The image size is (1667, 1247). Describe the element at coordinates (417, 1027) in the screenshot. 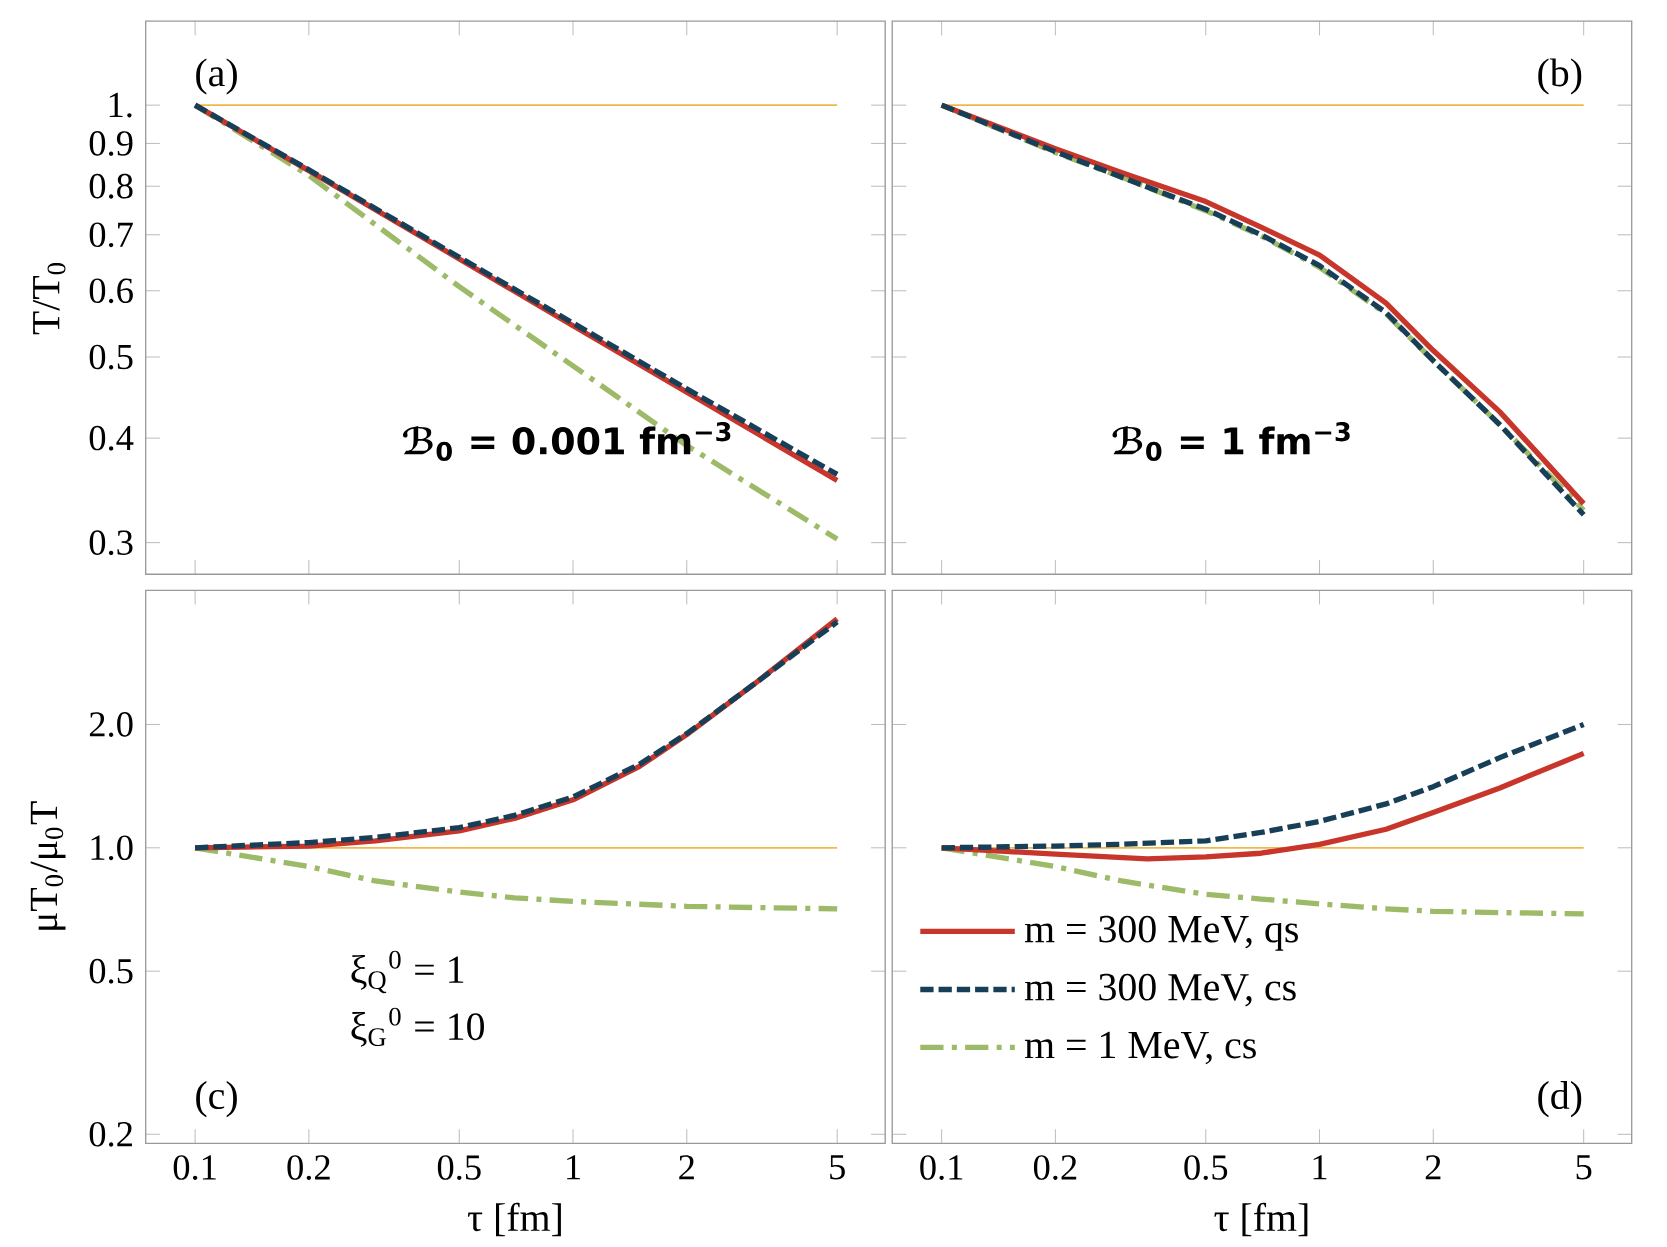

I see `annotation: ξ$_{G}$$^{0}$ = 10` at that location.